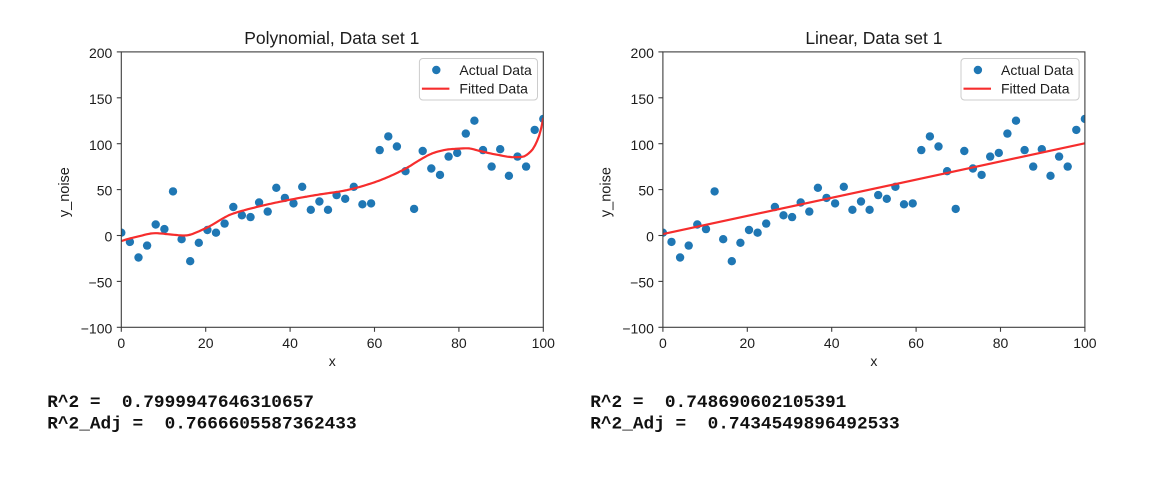 The width and height of the screenshot is (1150, 480). Describe the element at coordinates (180, 403) in the screenshot. I see `svg-text: R^2 = 0.7999947646310657` at that location.